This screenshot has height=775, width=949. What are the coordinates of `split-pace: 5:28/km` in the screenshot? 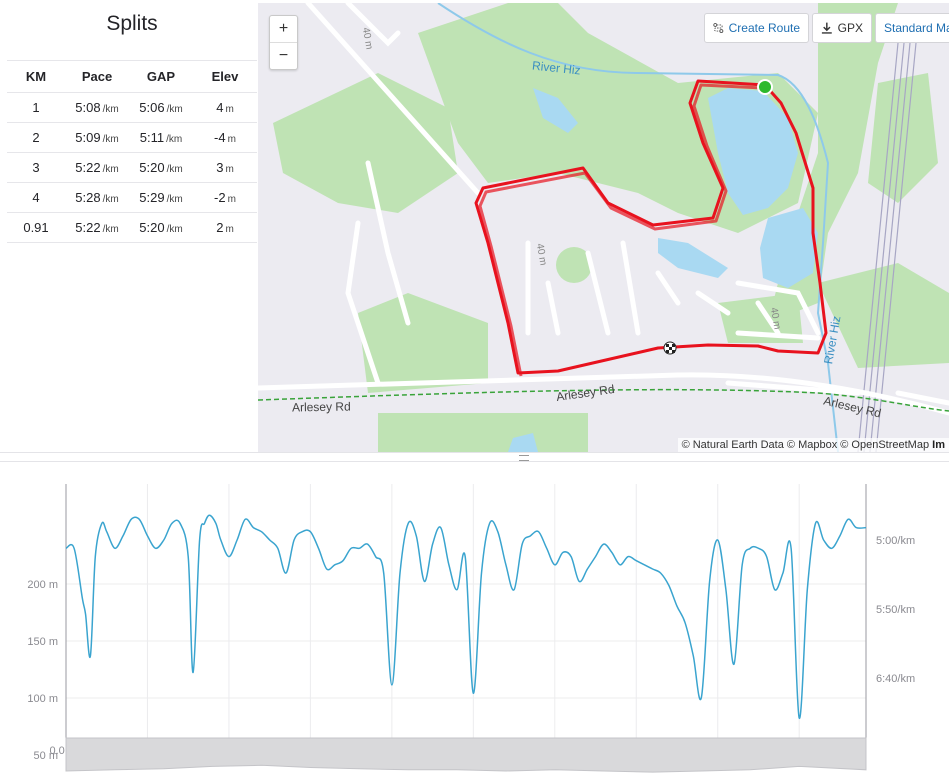 It's located at (97, 197).